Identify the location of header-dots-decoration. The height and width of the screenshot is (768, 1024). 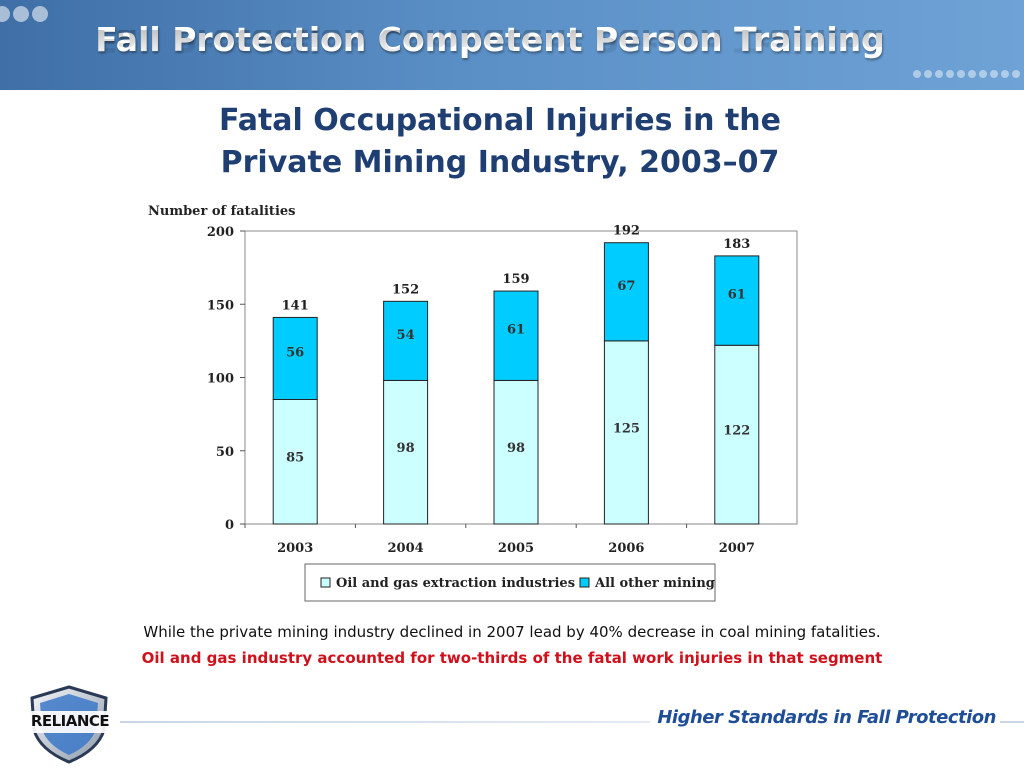
(24, 14).